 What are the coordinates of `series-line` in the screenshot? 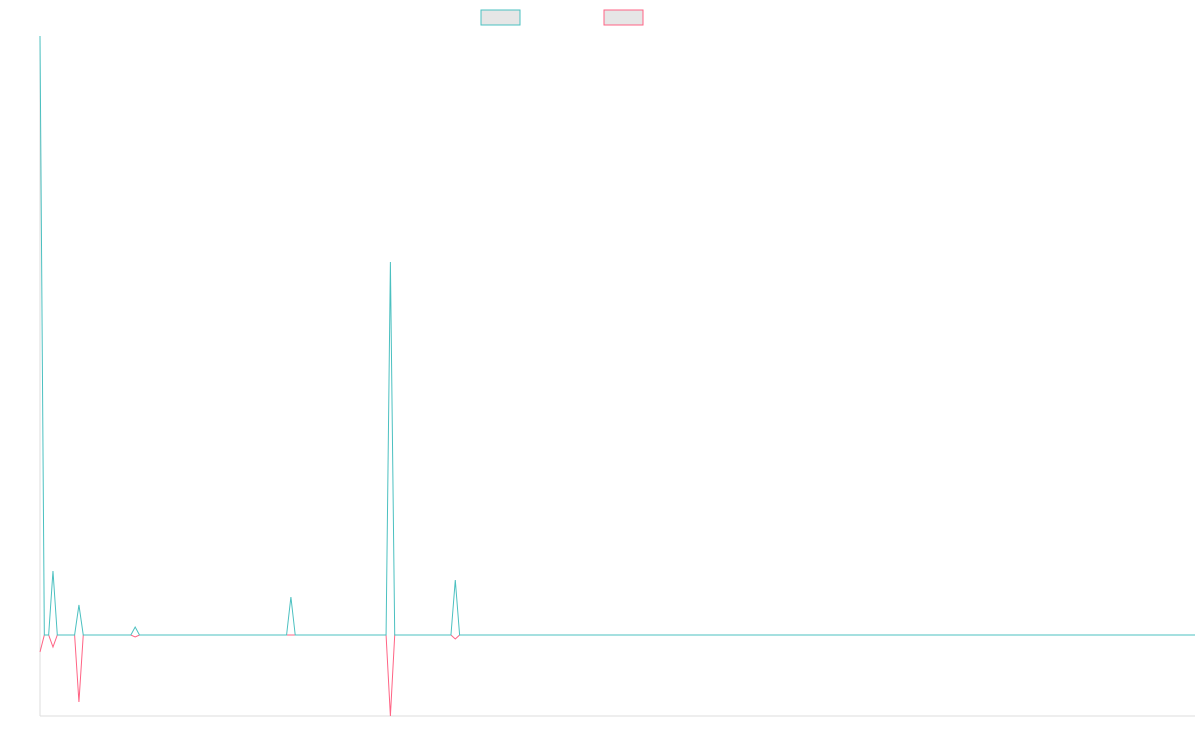 It's located at (617, 675).